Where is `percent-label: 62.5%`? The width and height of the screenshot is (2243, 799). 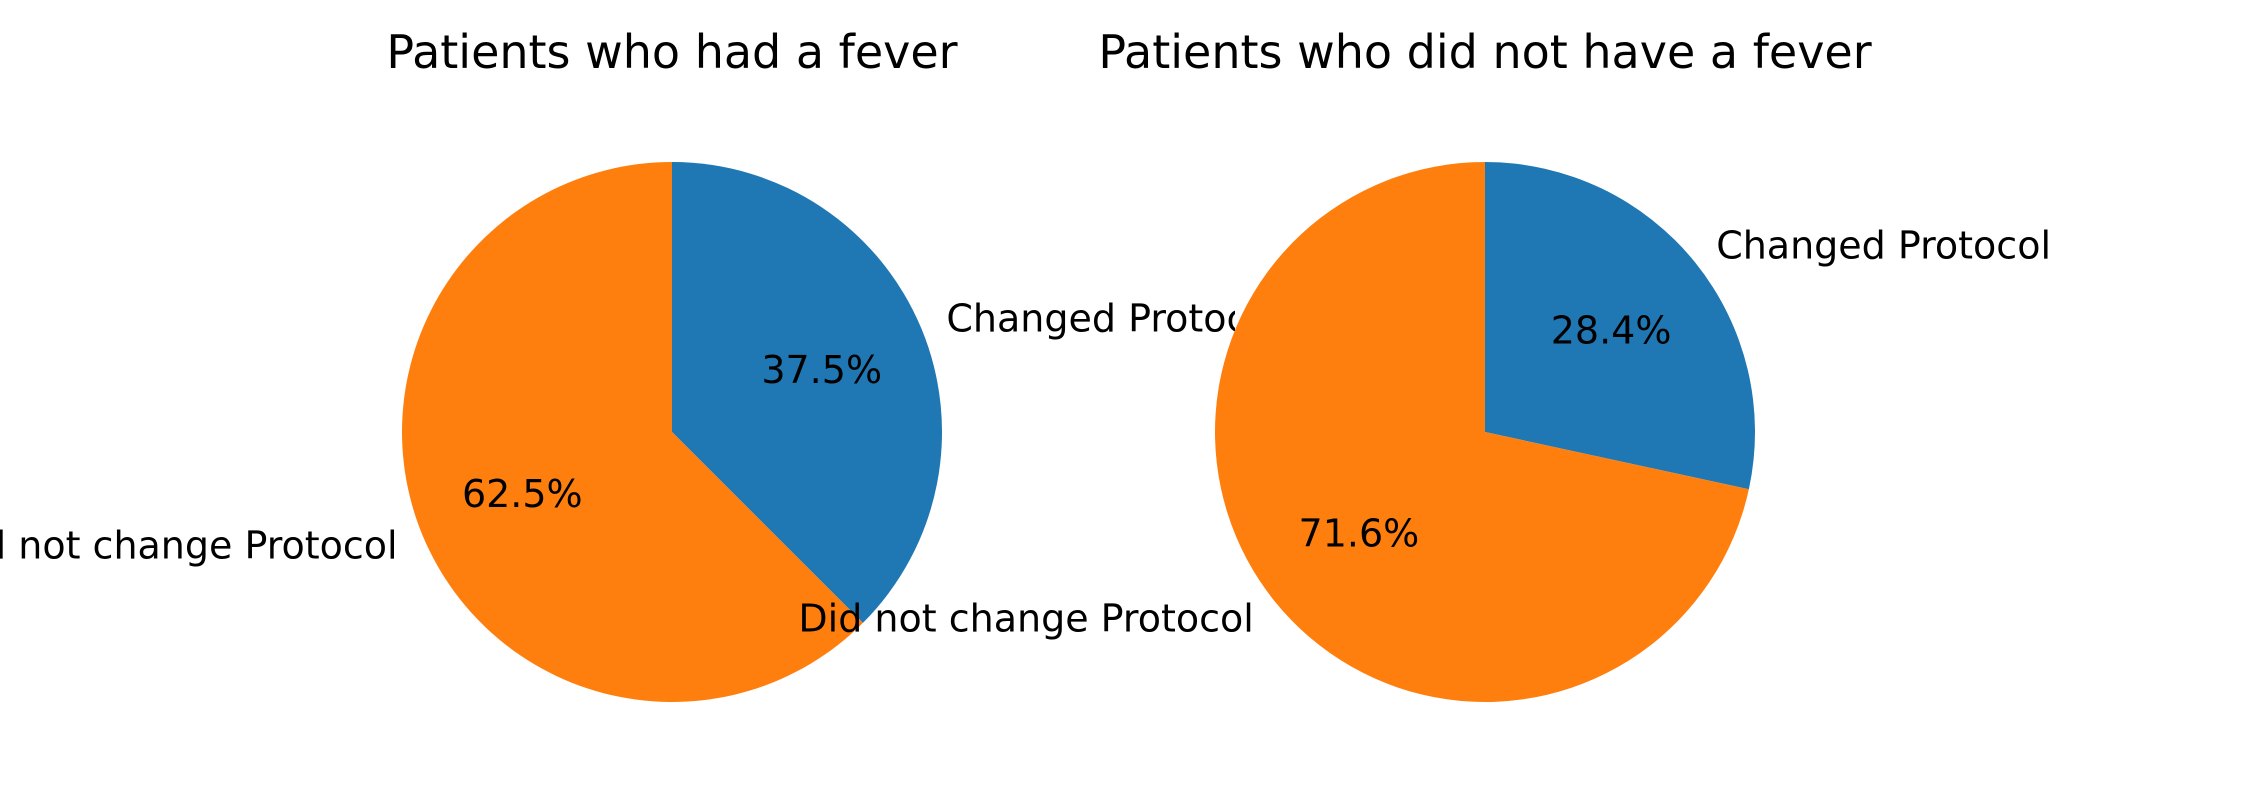 percent-label: 62.5% is located at coordinates (522, 494).